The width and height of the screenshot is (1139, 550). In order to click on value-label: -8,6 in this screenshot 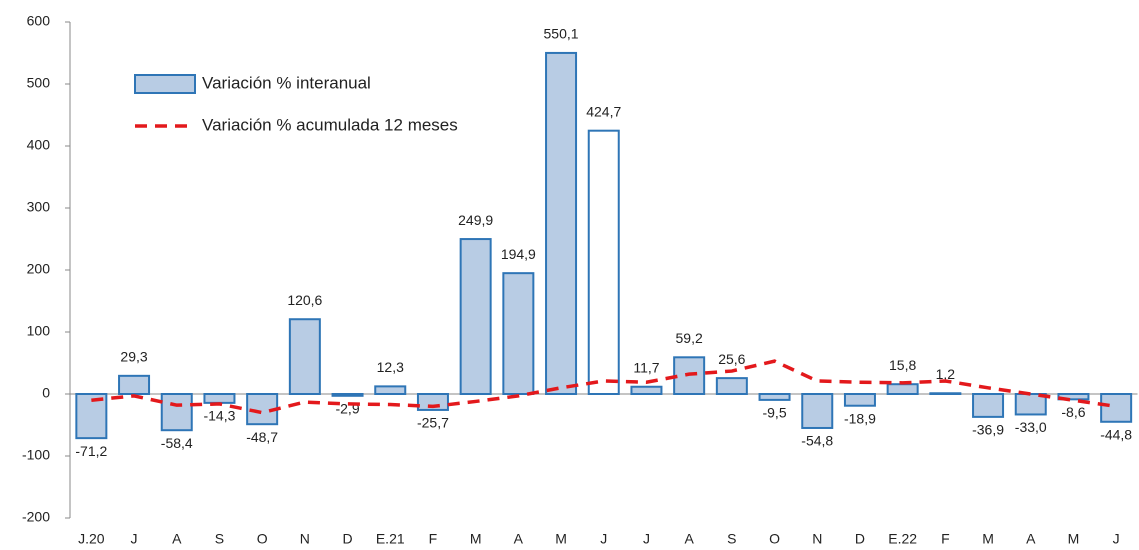, I will do `click(1073, 412)`.